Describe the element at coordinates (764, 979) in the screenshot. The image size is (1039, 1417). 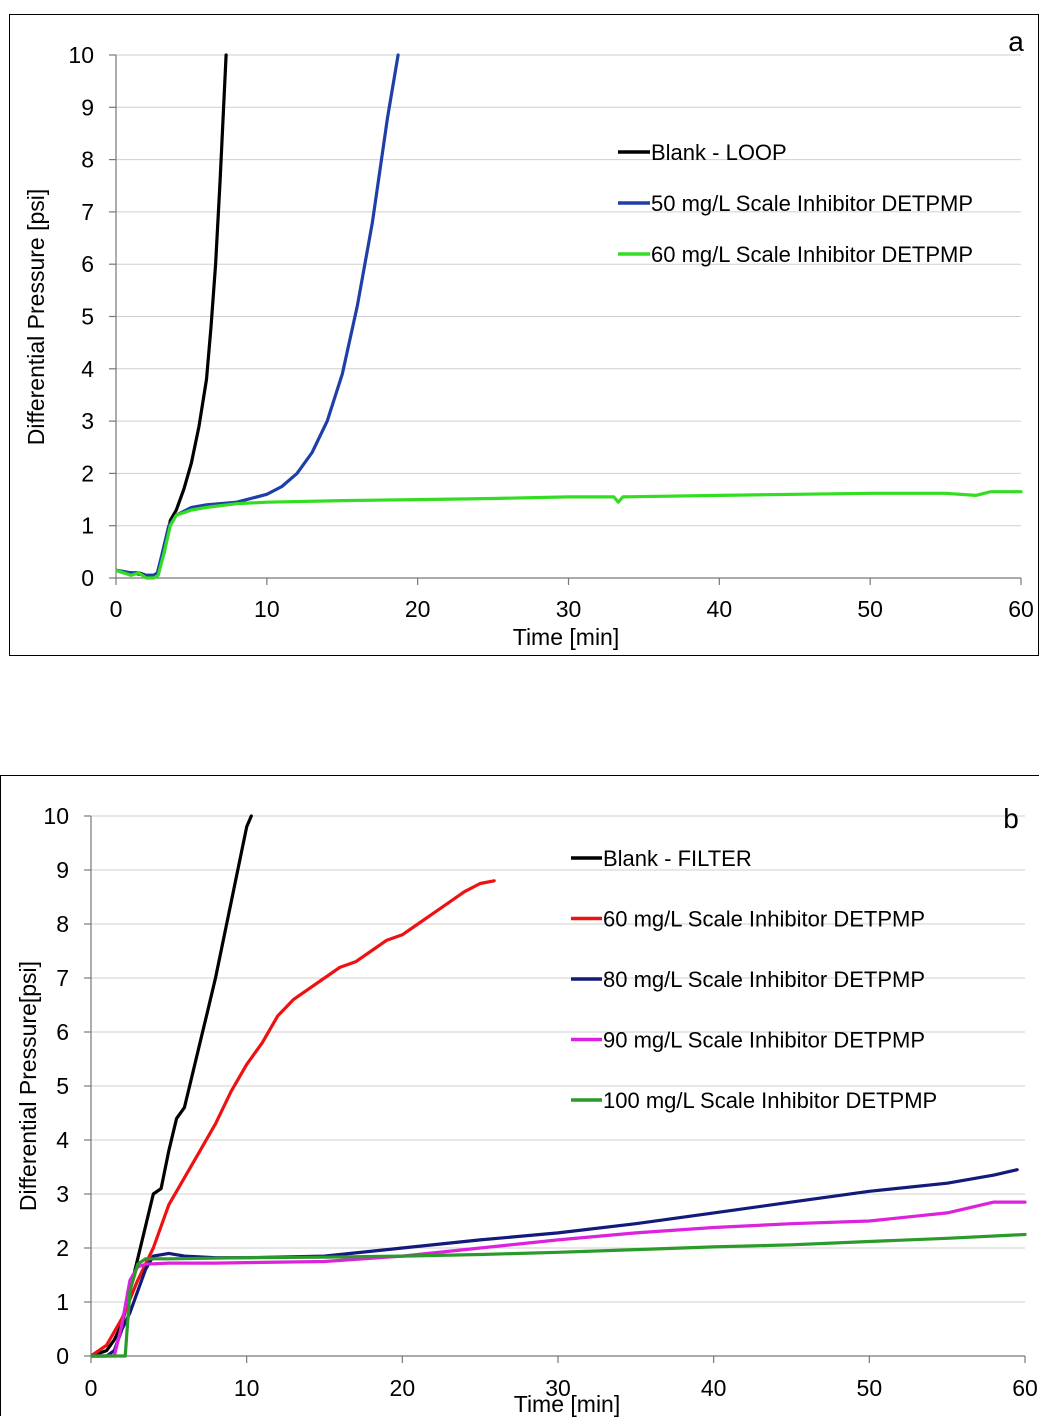
I see `legend-entry: 80 mg/L Scale Inhibitor DETPMP` at that location.